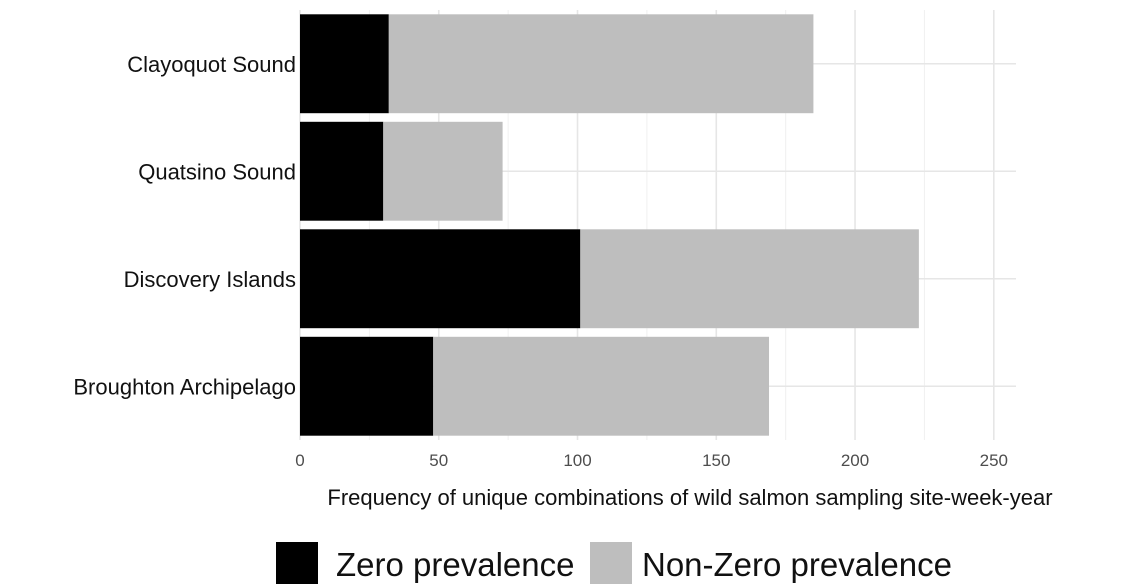 This screenshot has height=586, width=1133. Describe the element at coordinates (211, 64) in the screenshot. I see `y-axis-category-label: Clayoquot Sound` at that location.